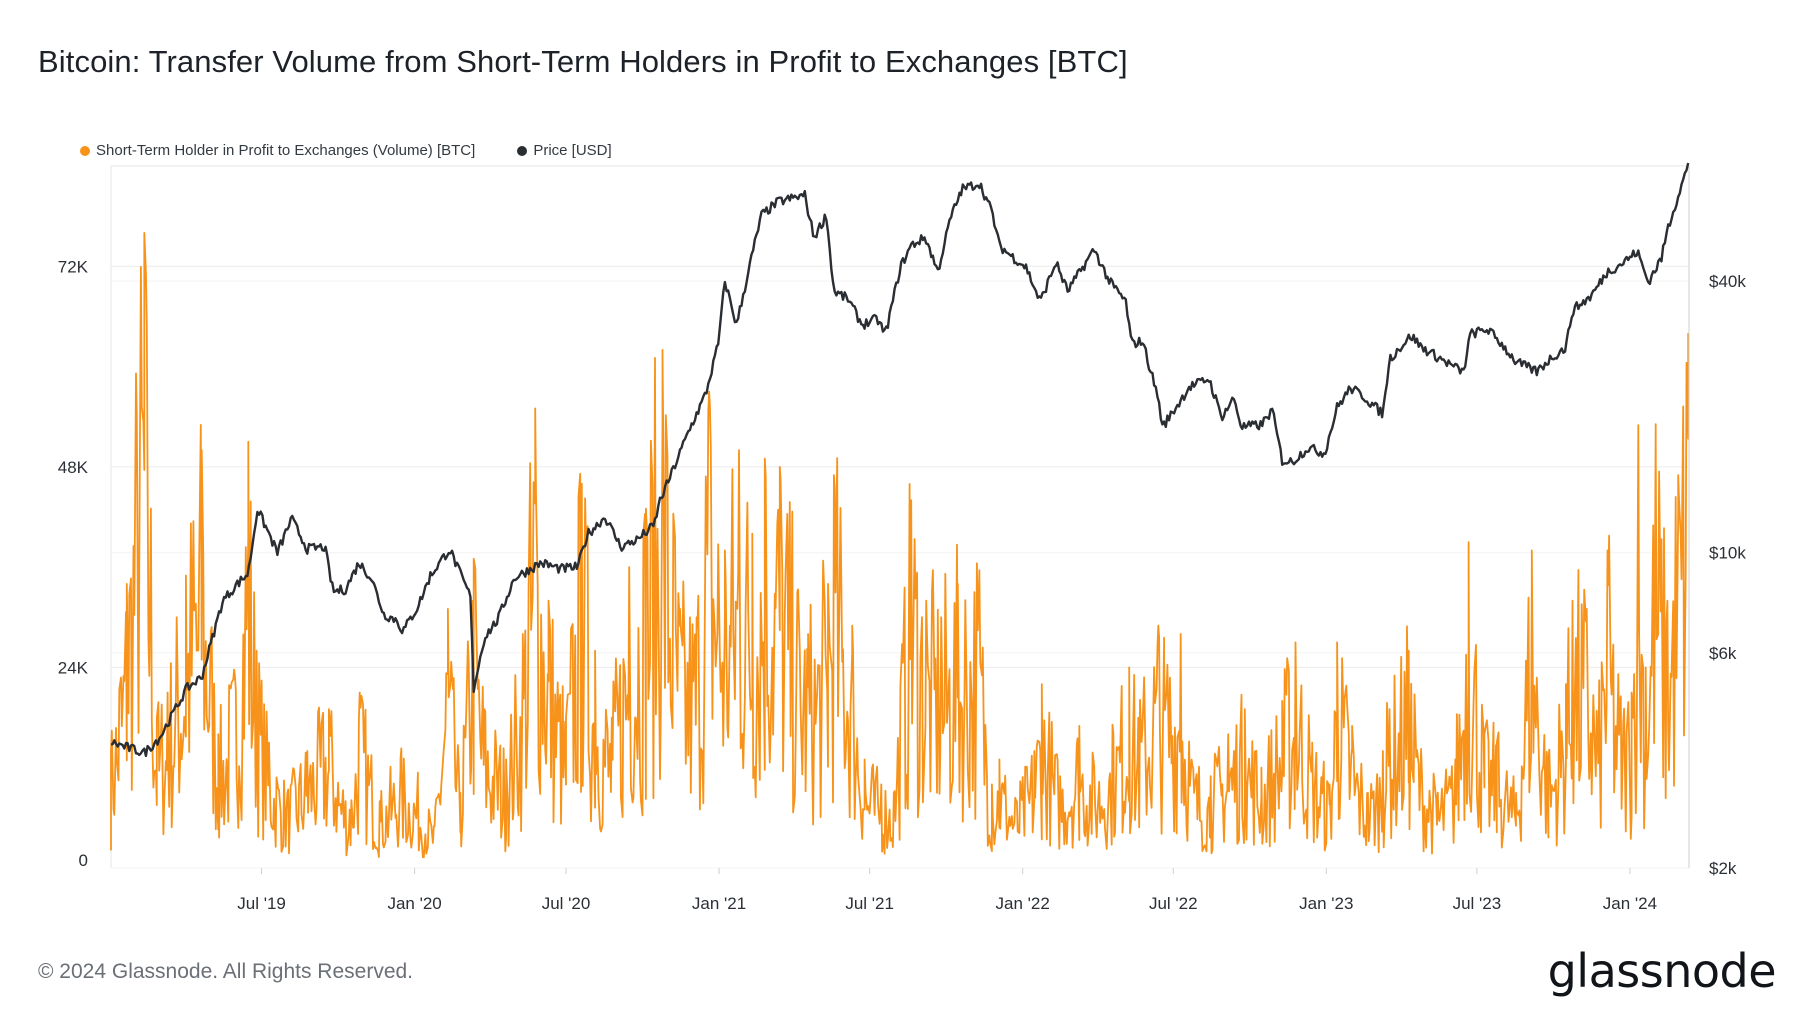 This screenshot has width=1800, height=1013. What do you see at coordinates (1477, 903) in the screenshot?
I see `x-tick-label: Jul '23` at bounding box center [1477, 903].